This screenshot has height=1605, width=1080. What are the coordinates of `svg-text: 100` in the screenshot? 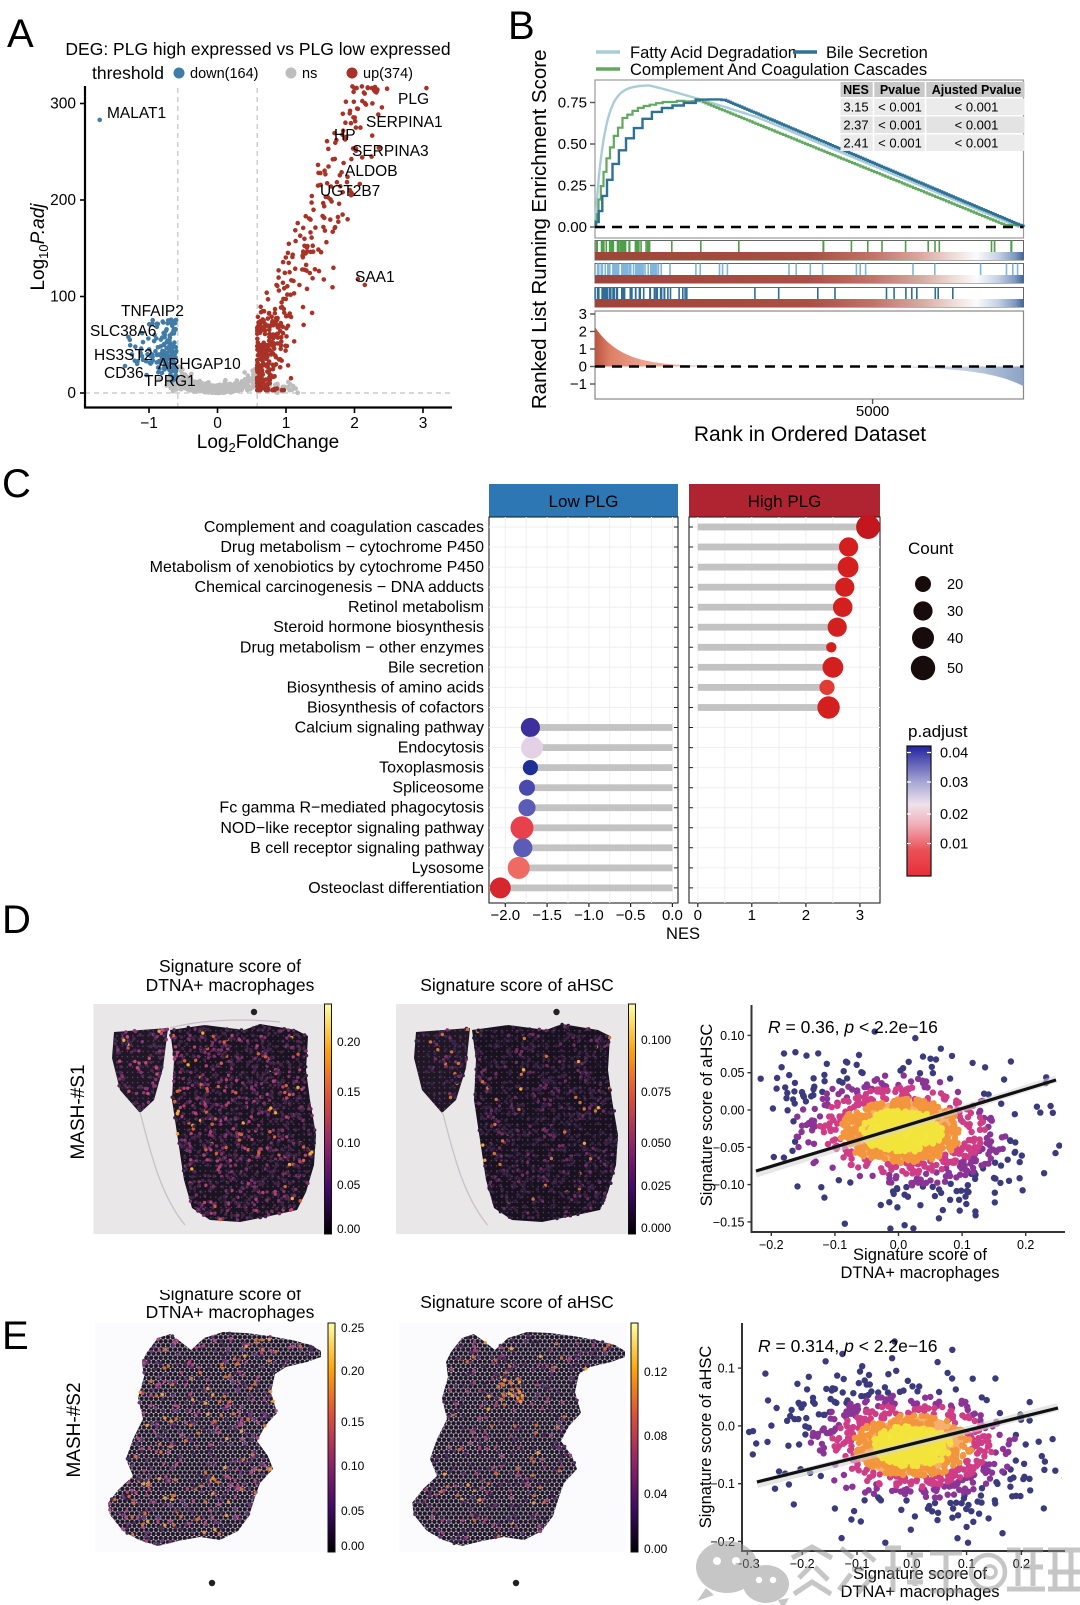 It's located at (63, 297).